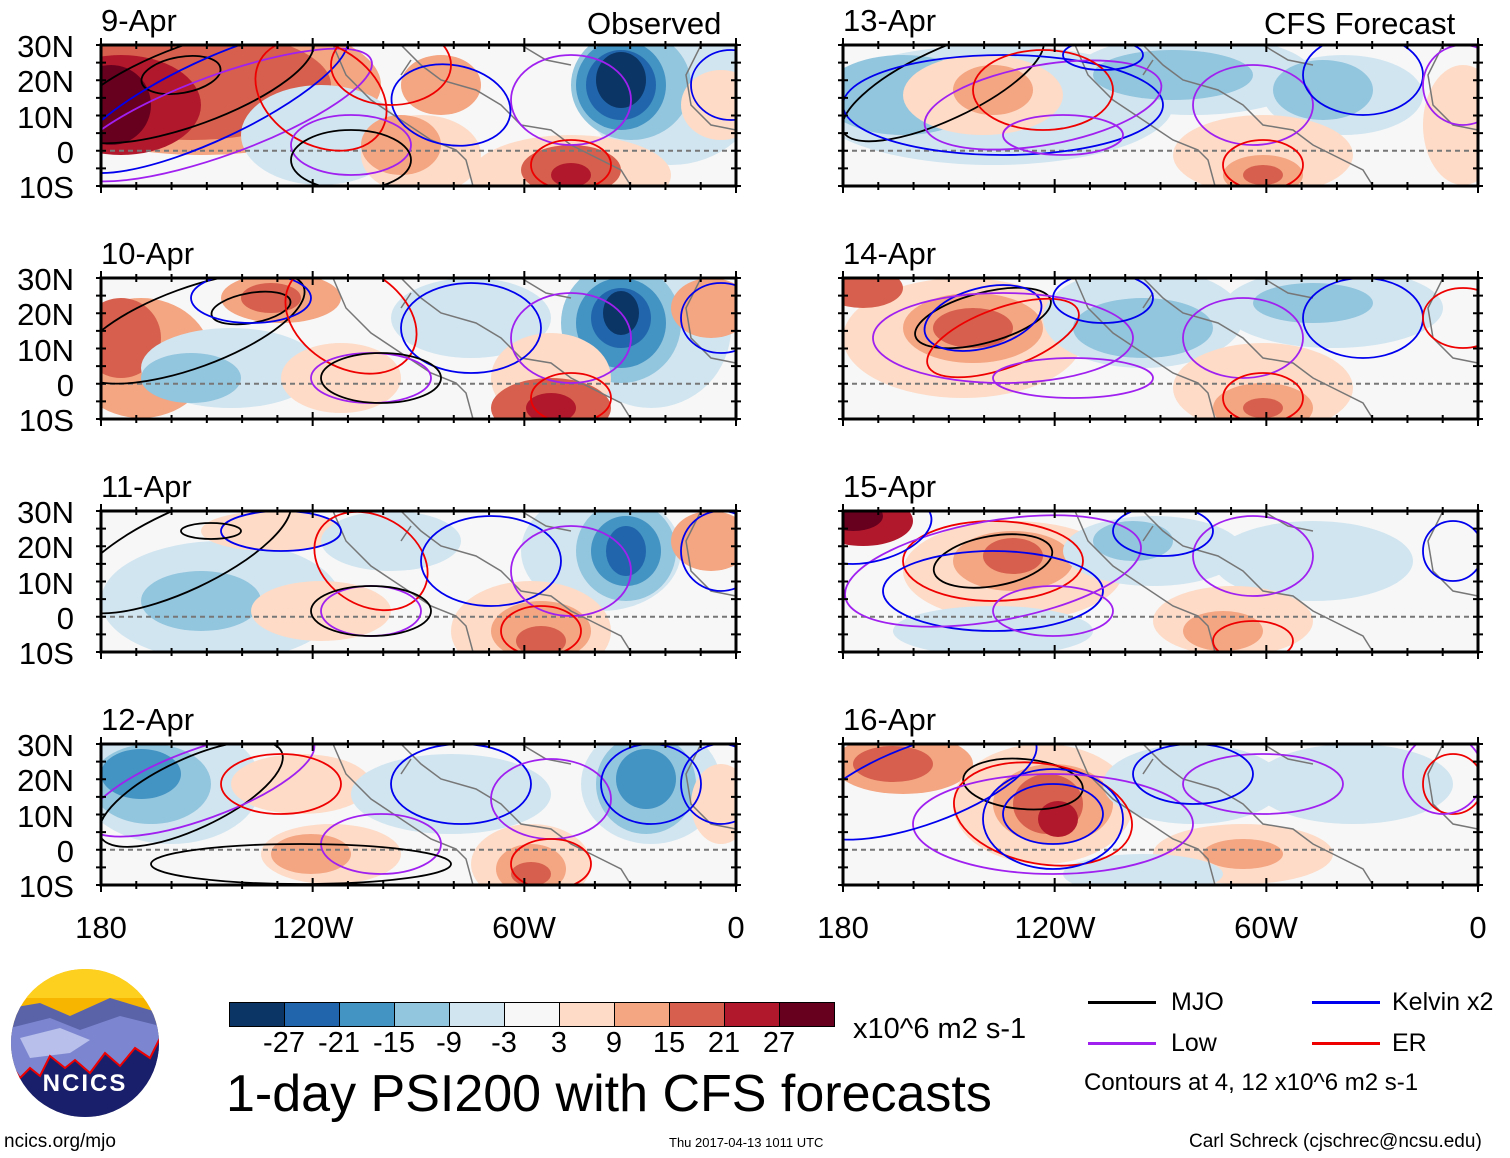 This screenshot has height=1158, width=1510. I want to click on y-tick-label: 20N, so click(45, 548).